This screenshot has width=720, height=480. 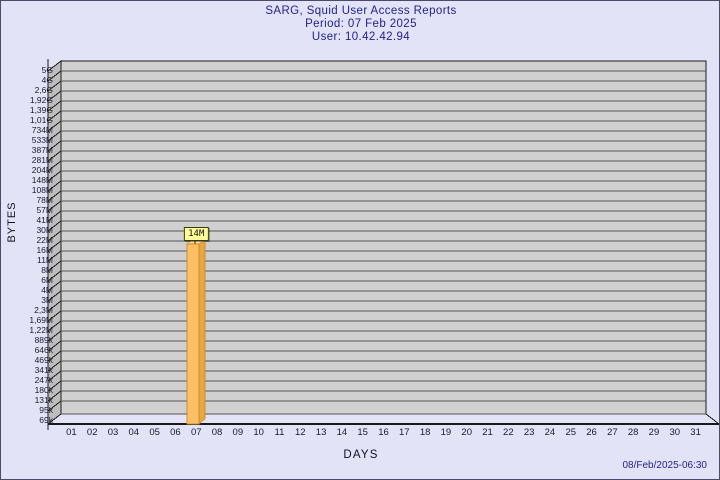 I want to click on report-period: Period: 07 Feb 2025, so click(x=361, y=24).